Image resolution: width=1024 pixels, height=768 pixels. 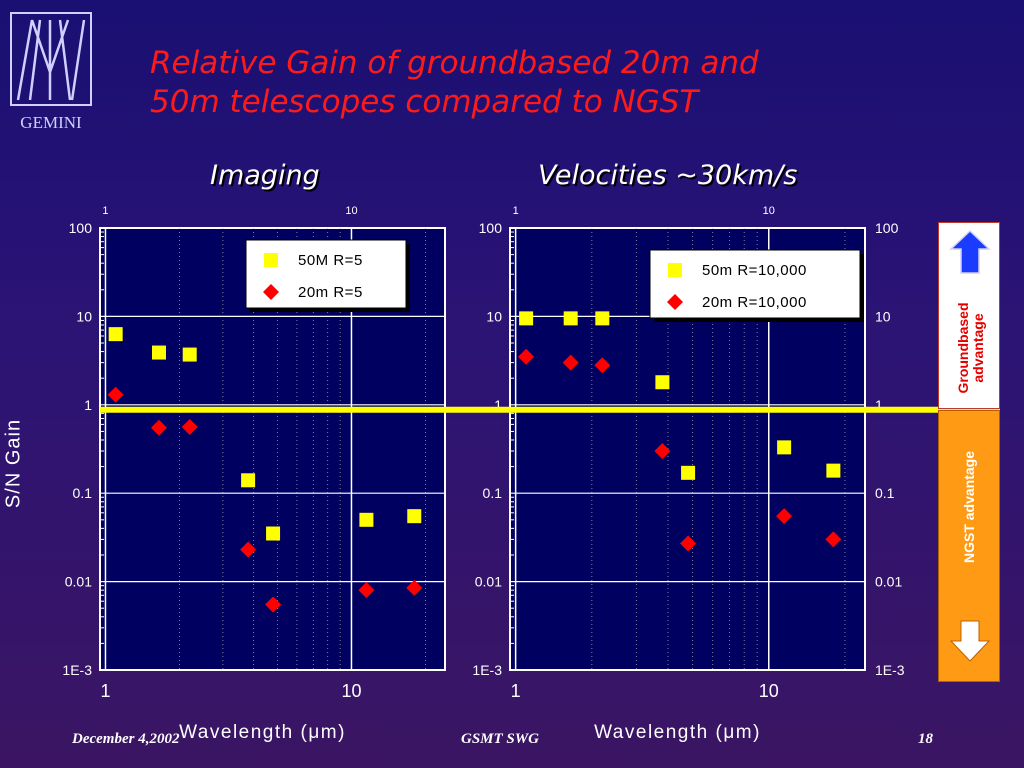 I want to click on down-arrow-icon, so click(x=970, y=641).